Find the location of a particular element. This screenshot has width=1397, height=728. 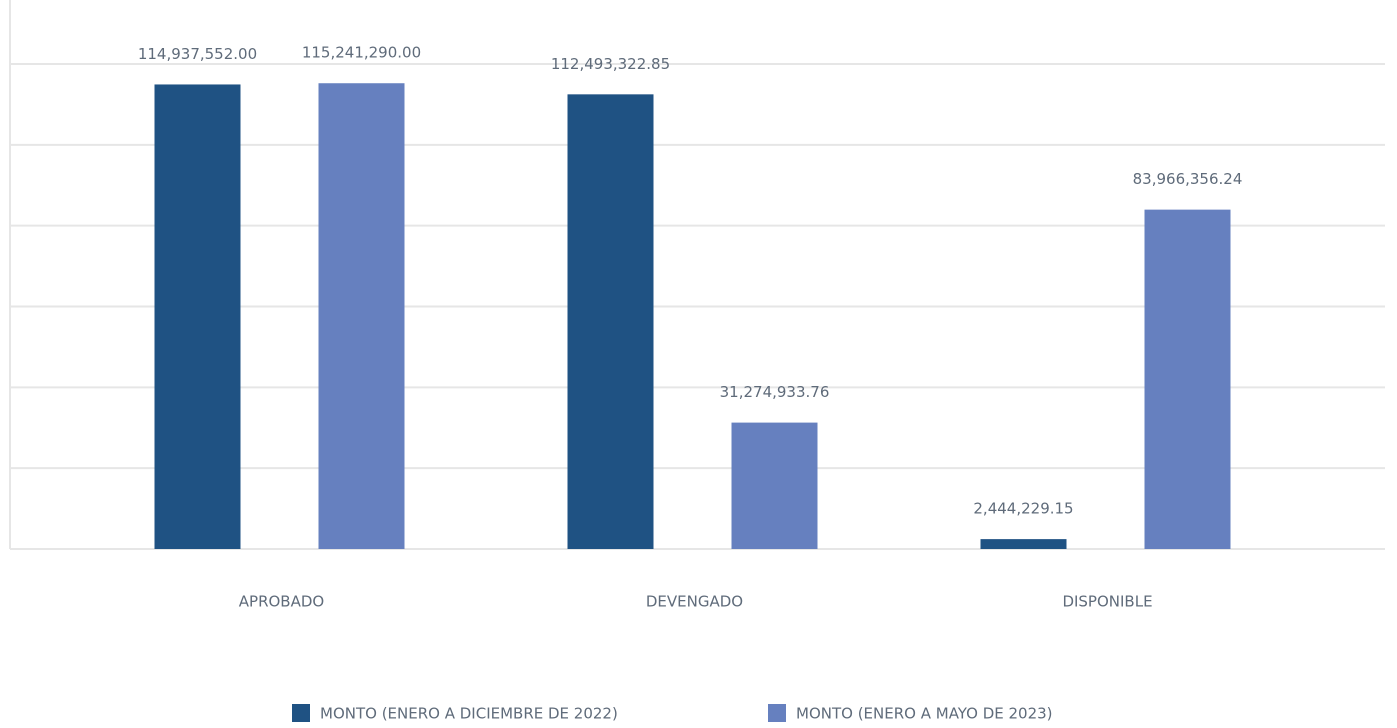

data-label: 31,274,933.76 is located at coordinates (775, 392).